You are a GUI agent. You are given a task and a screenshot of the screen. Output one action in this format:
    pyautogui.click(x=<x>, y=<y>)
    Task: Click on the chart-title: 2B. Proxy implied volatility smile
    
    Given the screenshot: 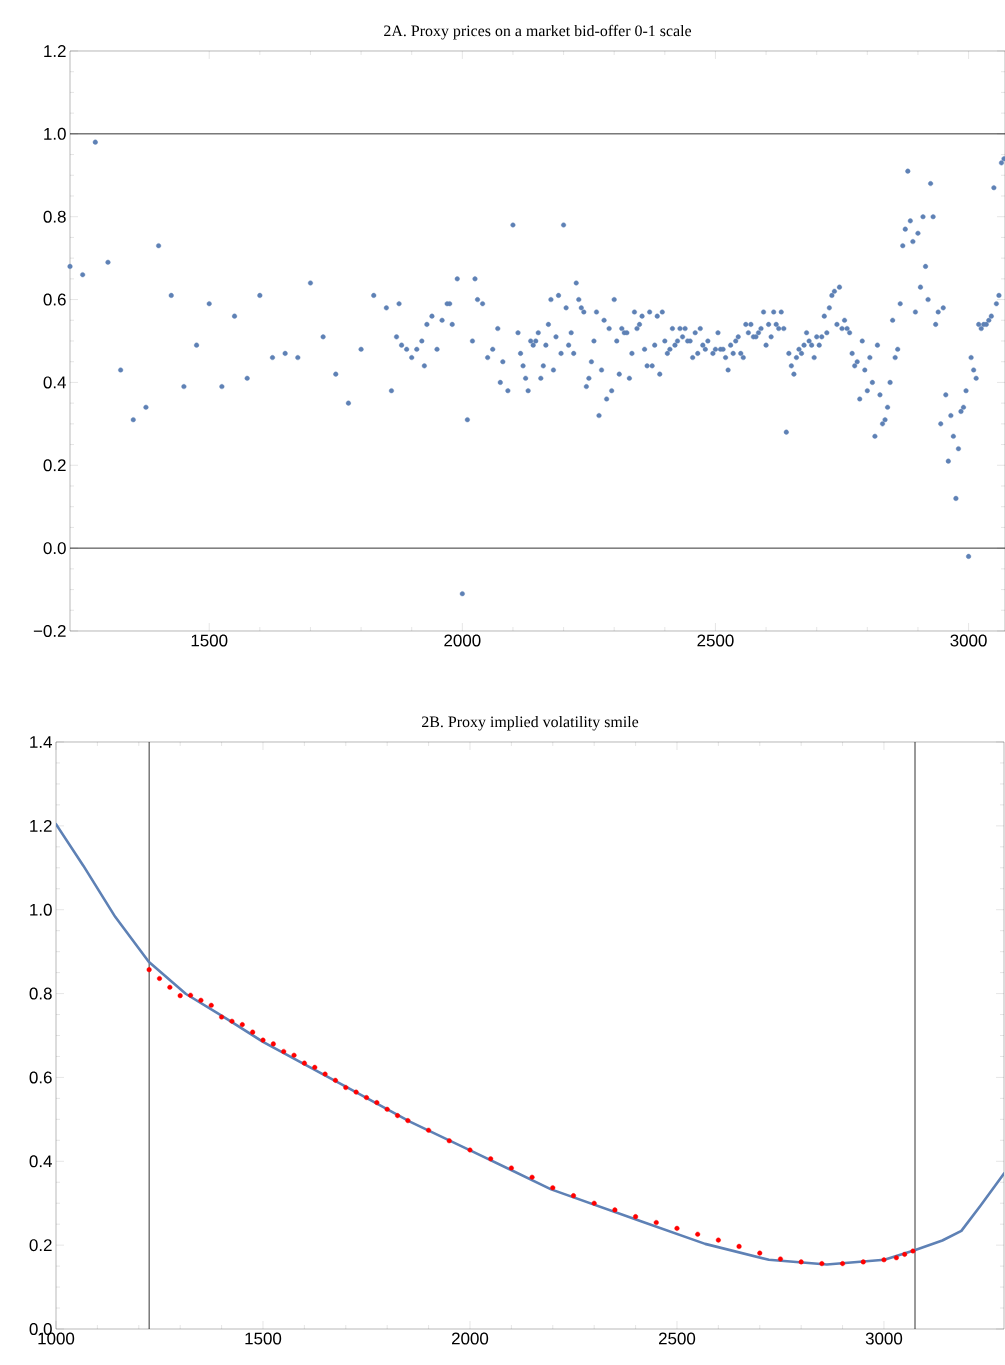 What is the action you would take?
    pyautogui.click(x=530, y=723)
    